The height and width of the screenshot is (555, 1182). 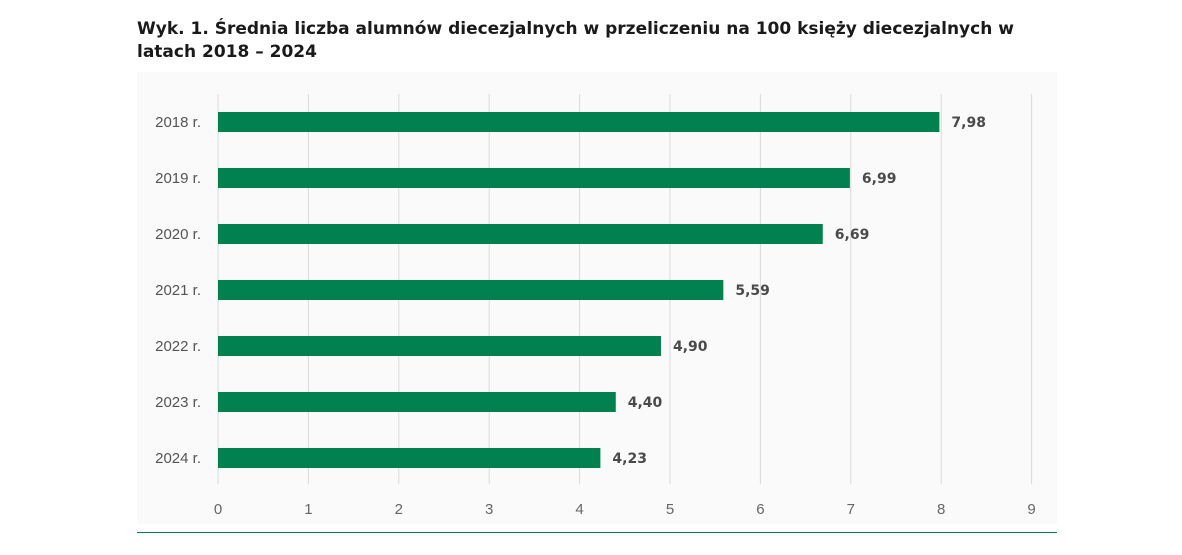 What do you see at coordinates (178, 290) in the screenshot?
I see `category-label: 2021 r.` at bounding box center [178, 290].